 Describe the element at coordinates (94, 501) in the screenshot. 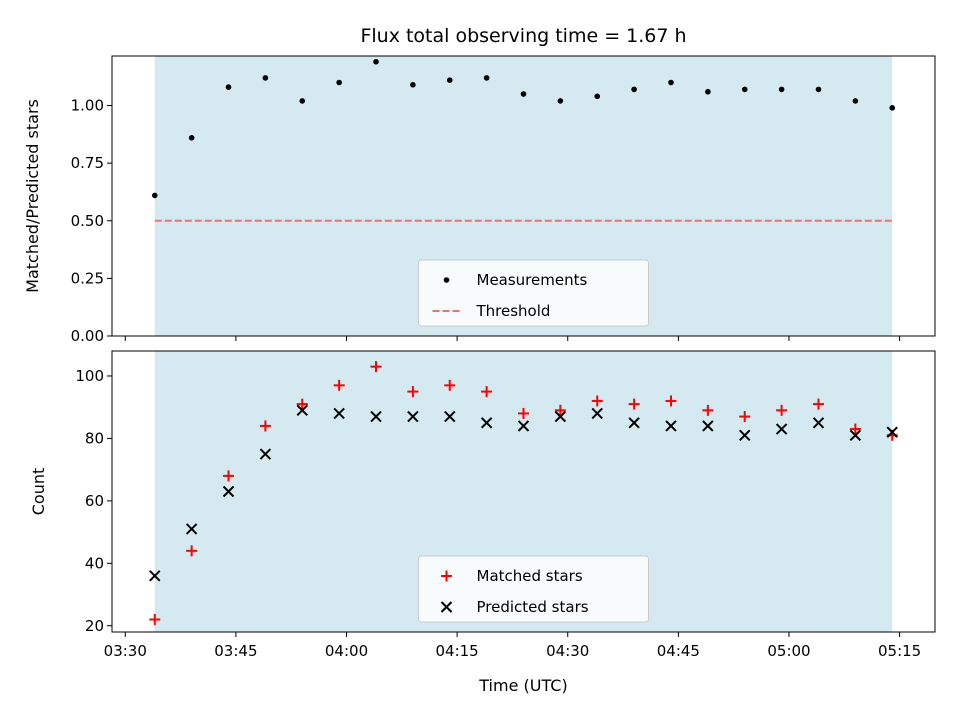

I see `y-tick-label: 60` at that location.